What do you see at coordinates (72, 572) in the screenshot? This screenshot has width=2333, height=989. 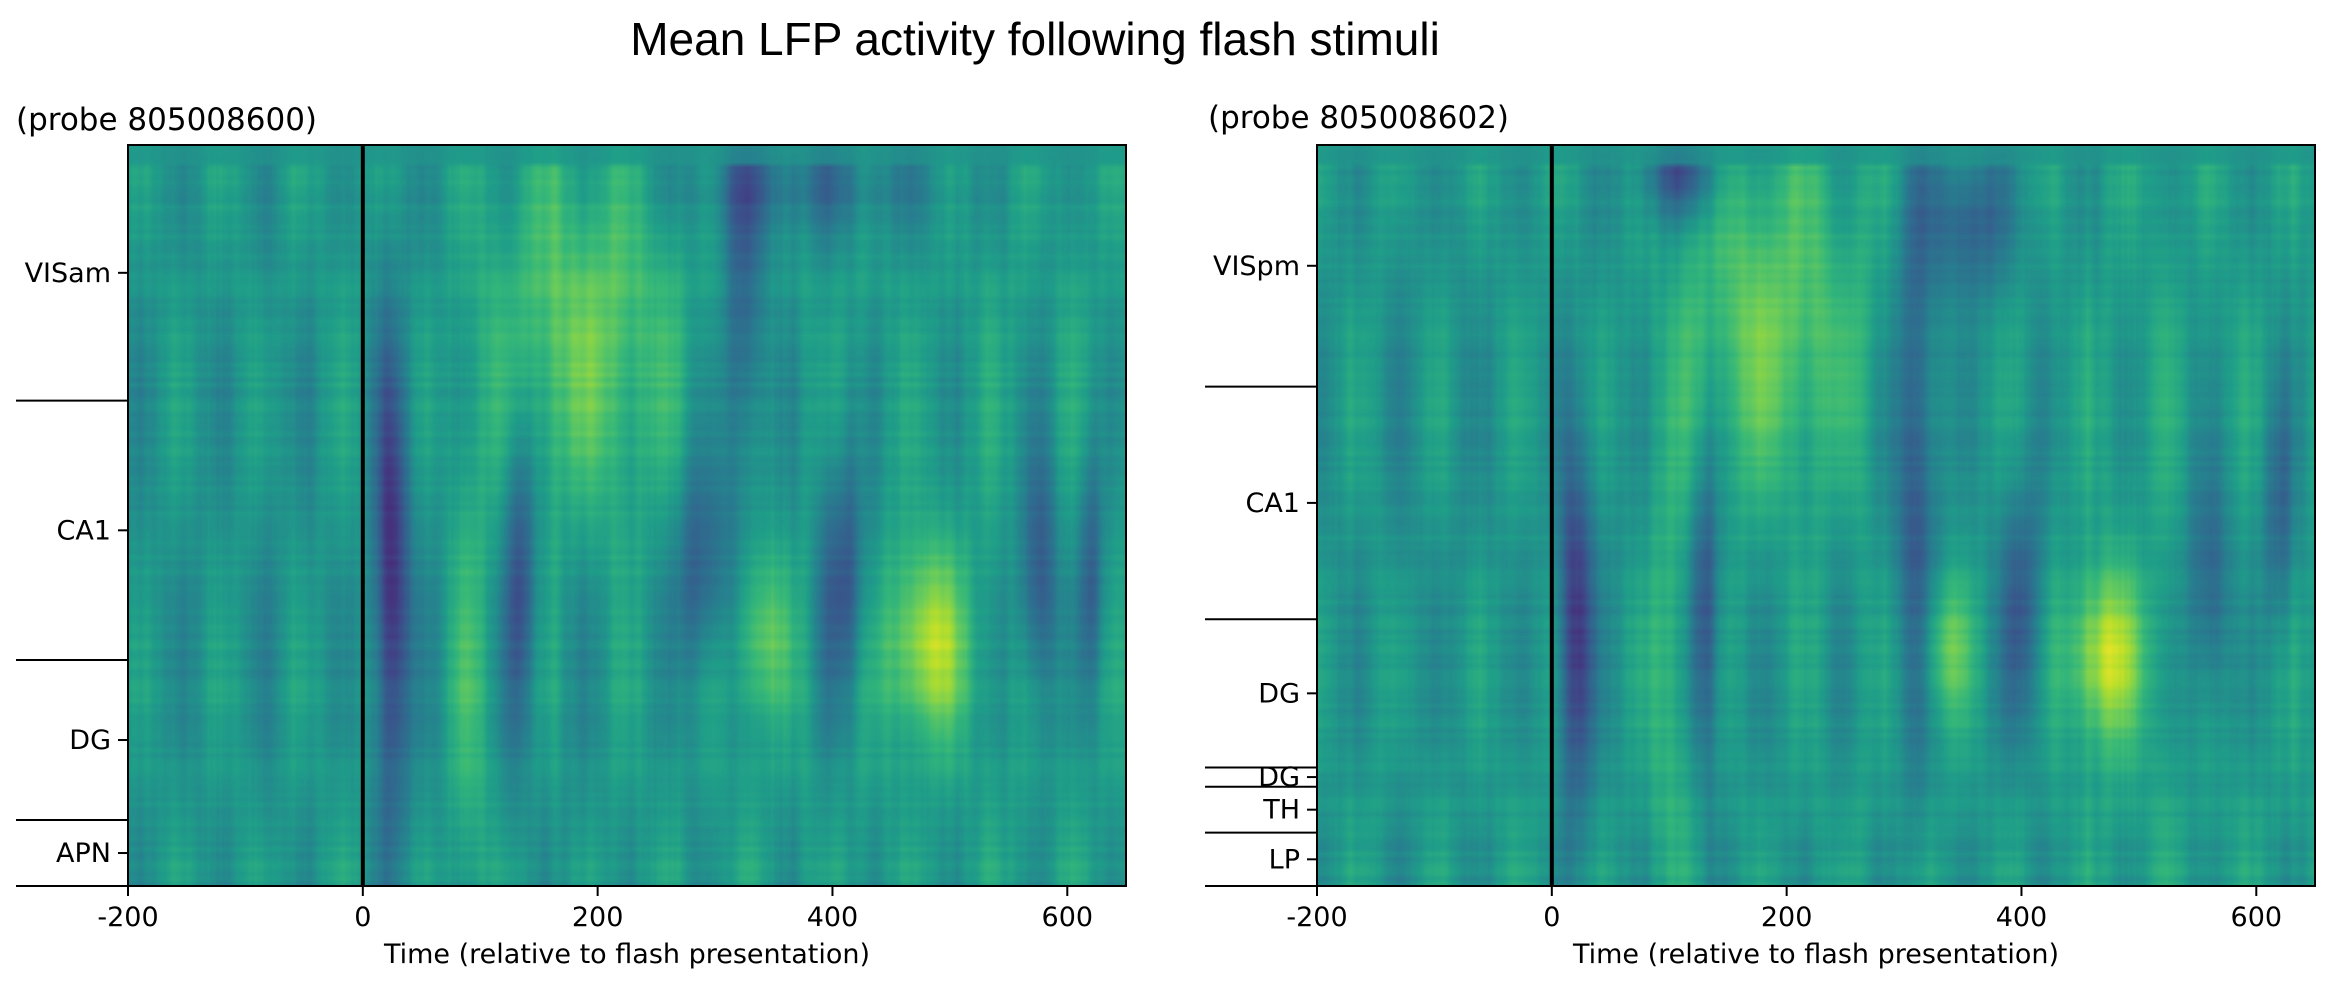 I see `region-axis: VISam CA1 DG APN` at bounding box center [72, 572].